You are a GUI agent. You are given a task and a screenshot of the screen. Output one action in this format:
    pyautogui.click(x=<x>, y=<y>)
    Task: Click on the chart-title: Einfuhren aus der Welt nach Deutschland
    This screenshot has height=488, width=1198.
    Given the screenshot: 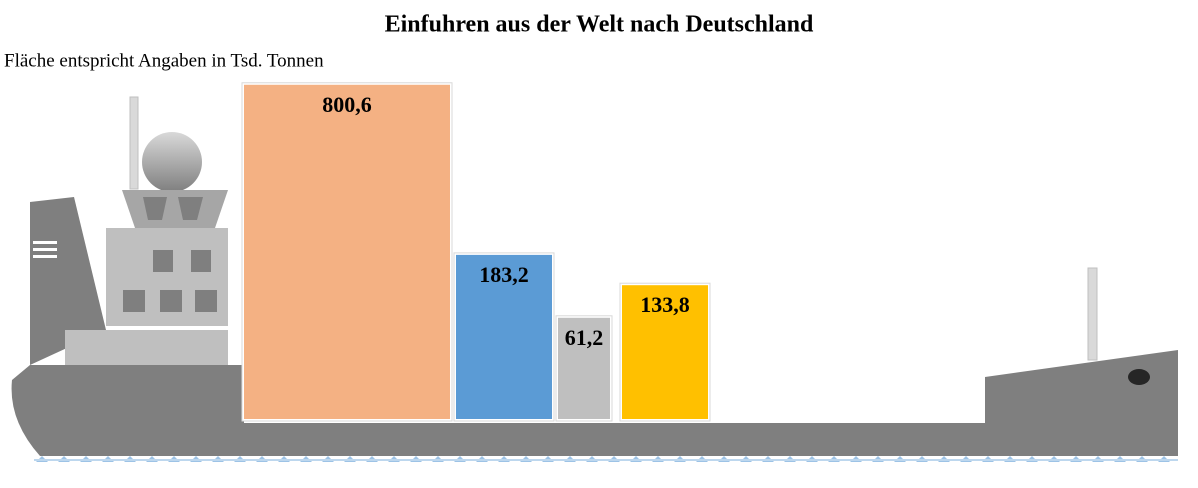 What is the action you would take?
    pyautogui.click(x=599, y=25)
    